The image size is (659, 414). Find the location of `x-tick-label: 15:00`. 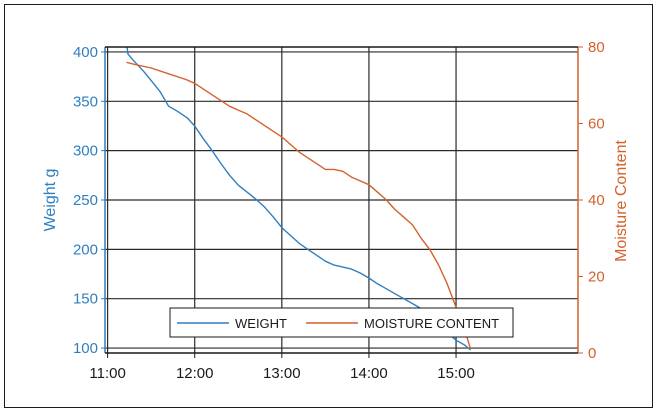

x-tick-label: 15:00 is located at coordinates (456, 373).